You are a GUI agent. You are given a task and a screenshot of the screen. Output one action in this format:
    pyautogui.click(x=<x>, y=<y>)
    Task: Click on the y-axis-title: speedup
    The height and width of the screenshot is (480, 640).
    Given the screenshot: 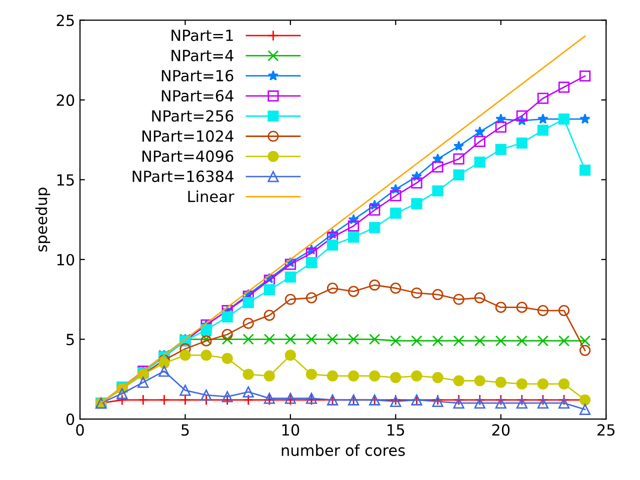 What is the action you would take?
    pyautogui.click(x=42, y=220)
    